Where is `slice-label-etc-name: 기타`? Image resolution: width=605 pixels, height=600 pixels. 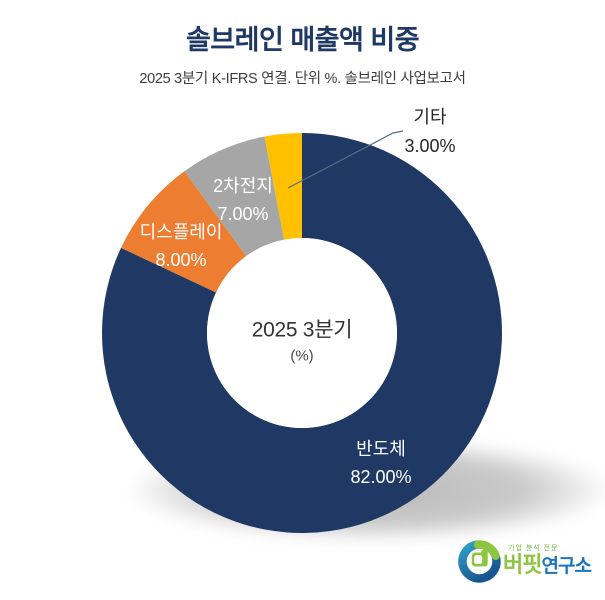 slice-label-etc-name: 기타 is located at coordinates (430, 117).